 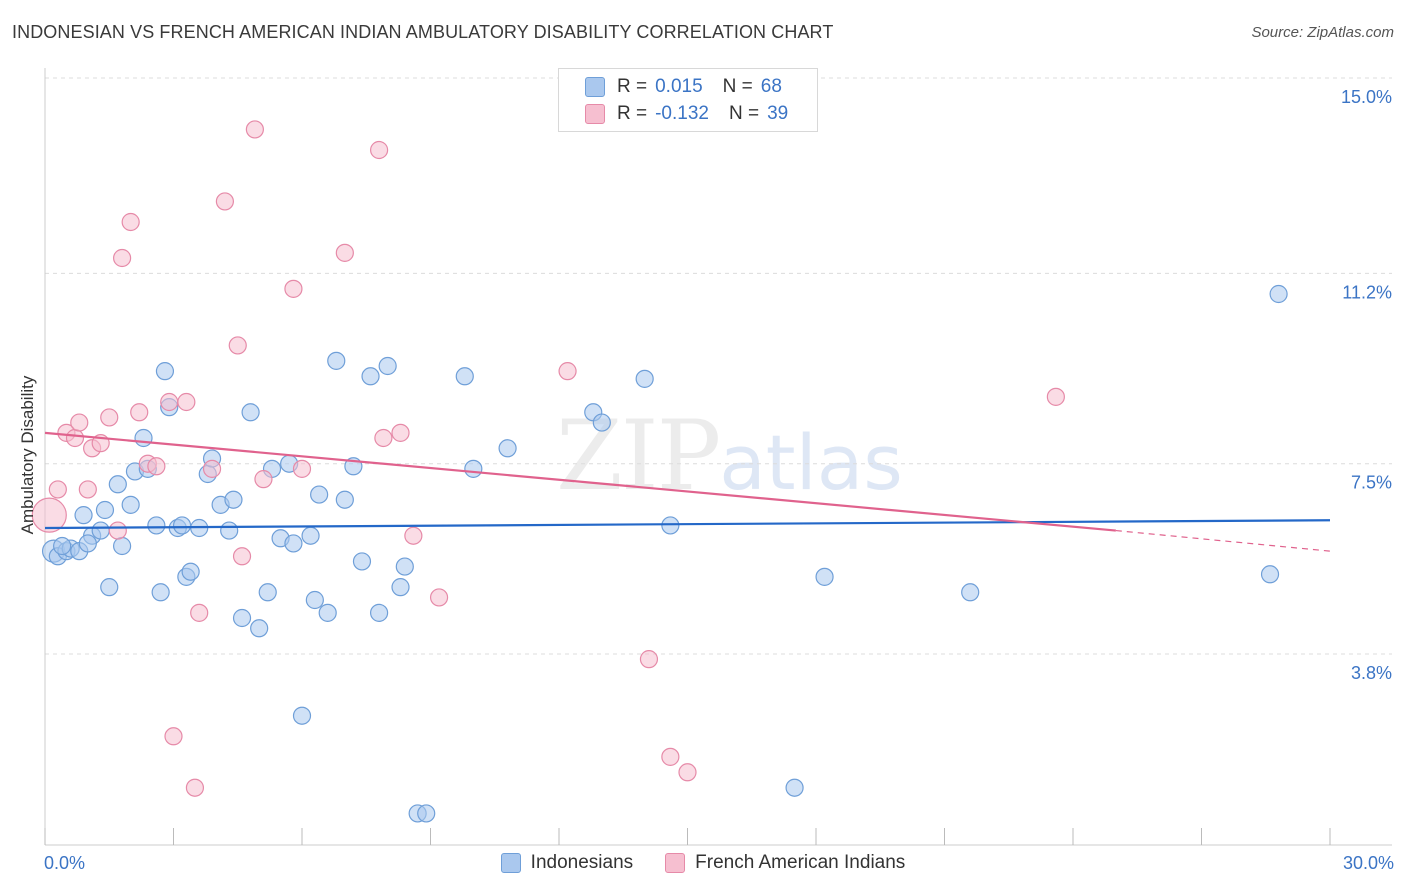 What do you see at coordinates (27, 455) in the screenshot?
I see `y-axis-label: Ambulatory Disability` at bounding box center [27, 455].